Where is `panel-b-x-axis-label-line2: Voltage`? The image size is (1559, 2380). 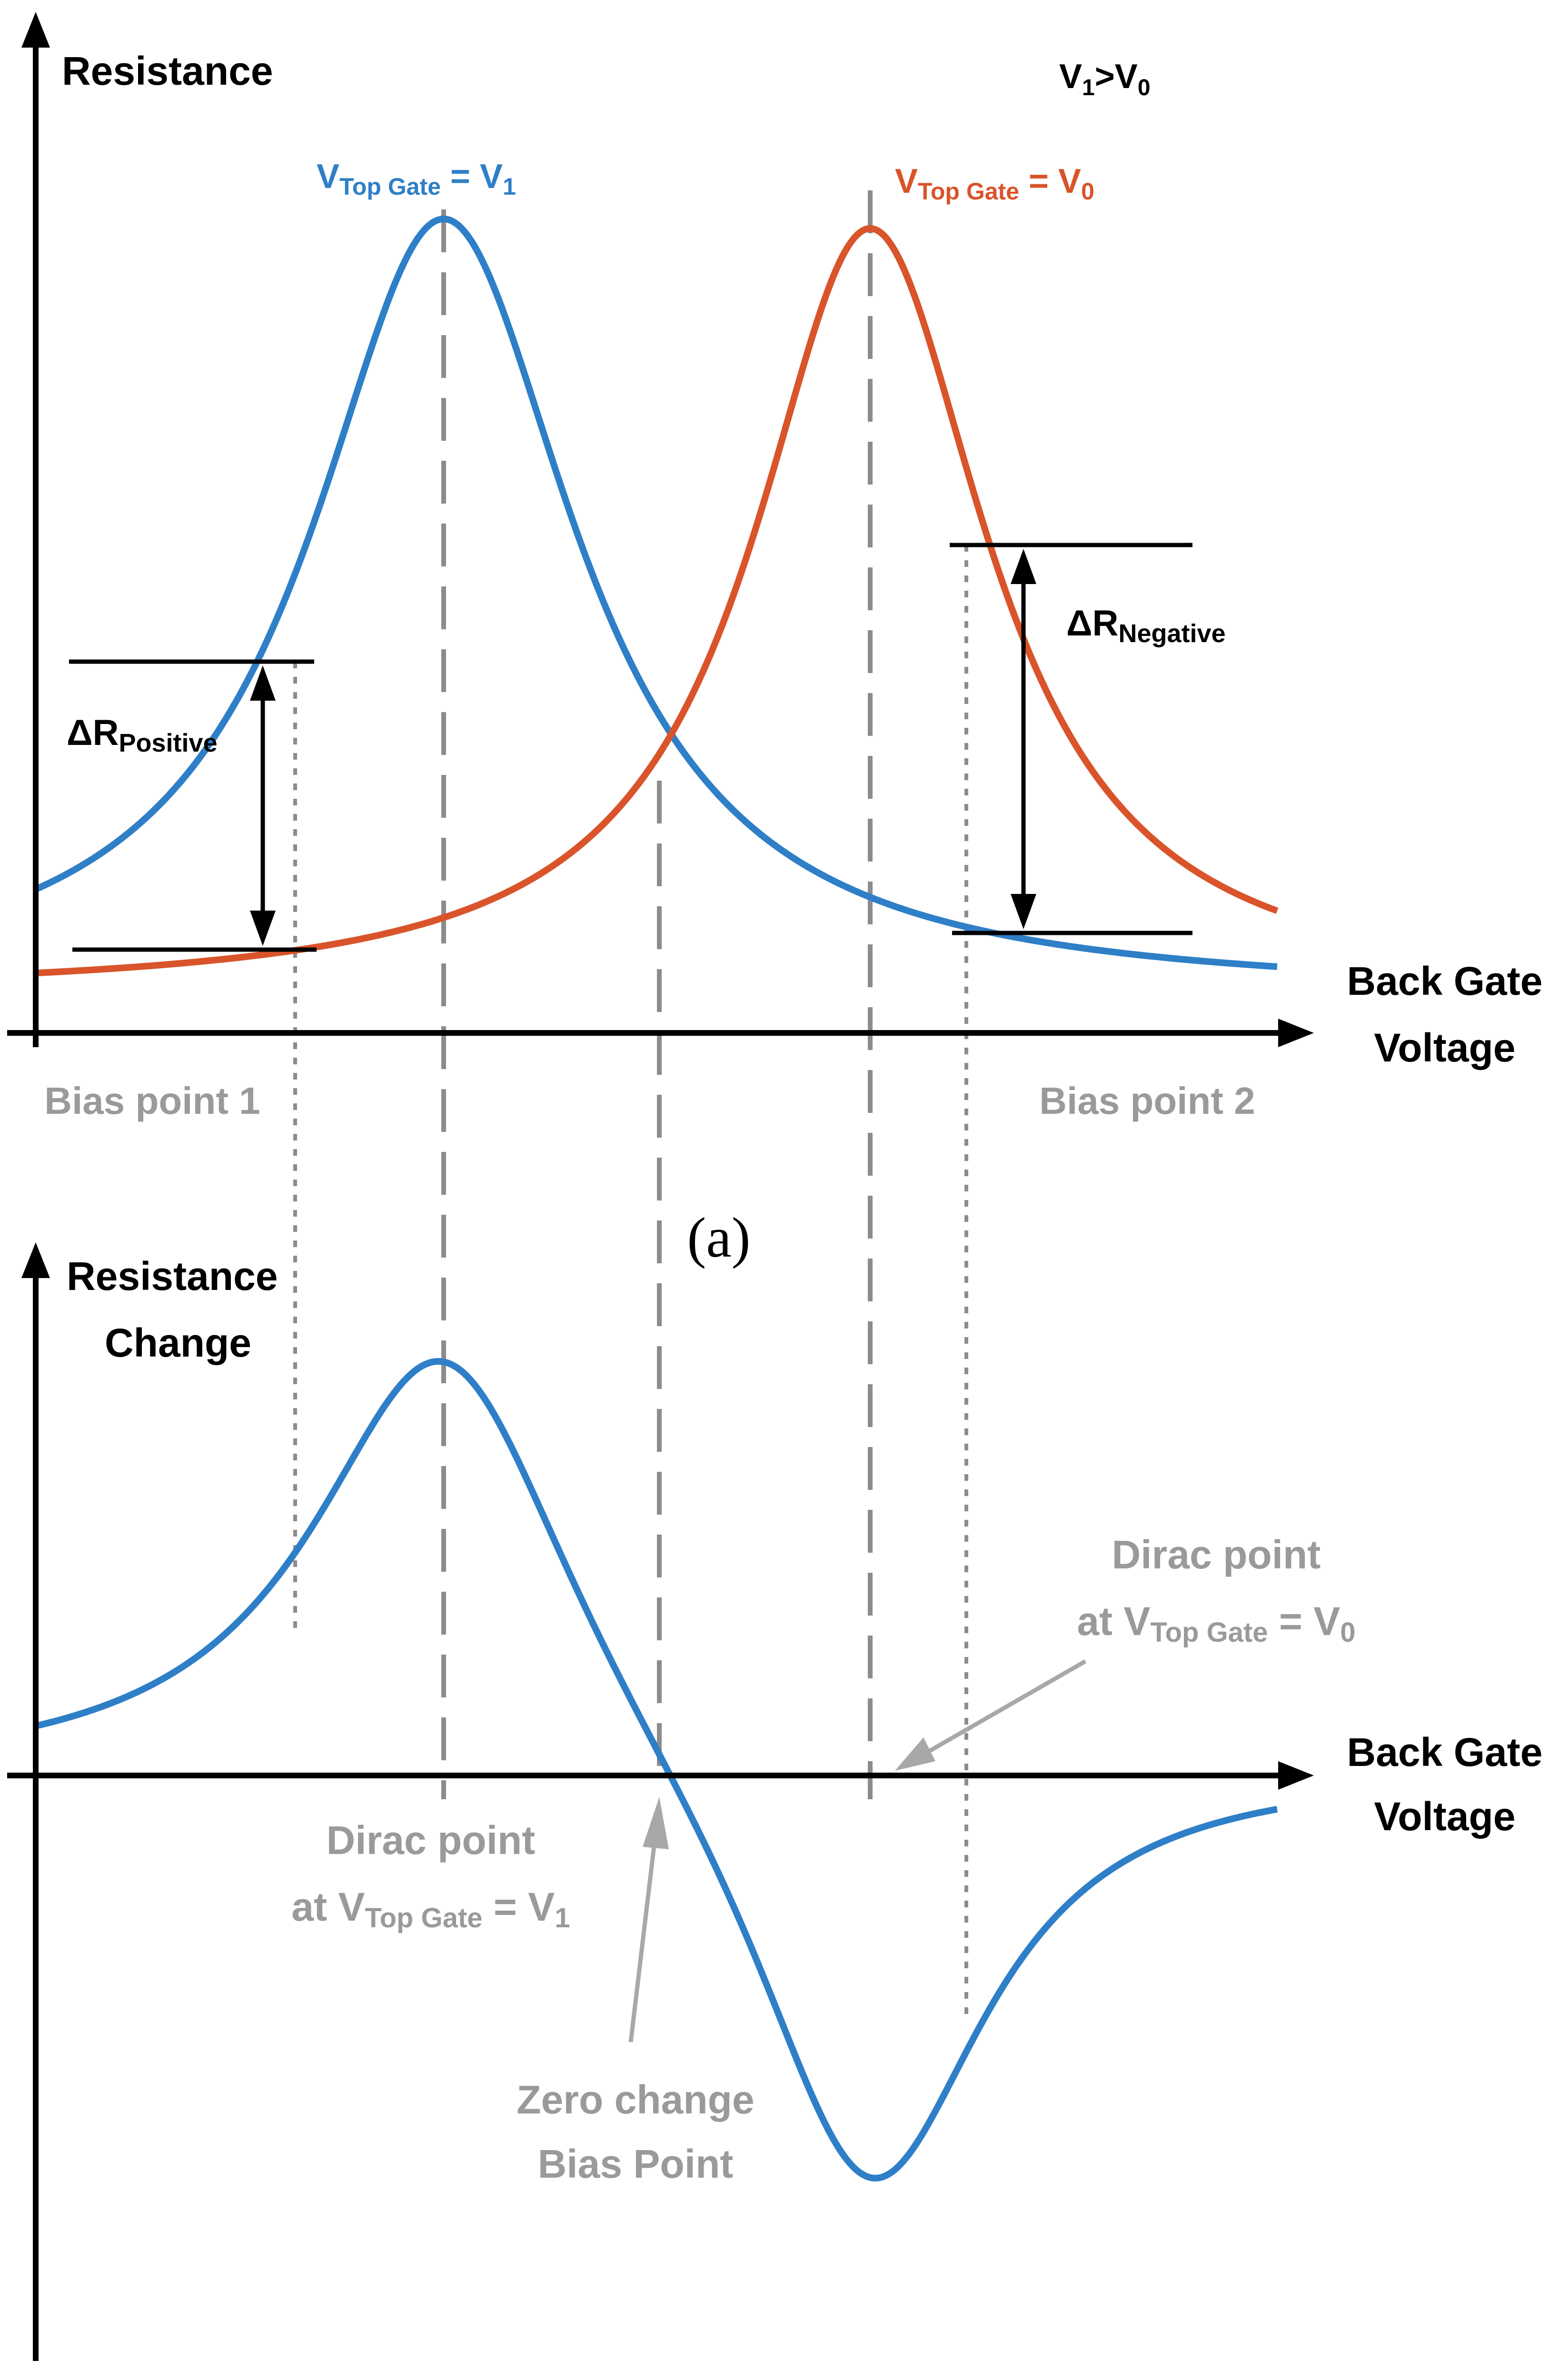
panel-b-x-axis-label-line2: Voltage is located at coordinates (1444, 1816).